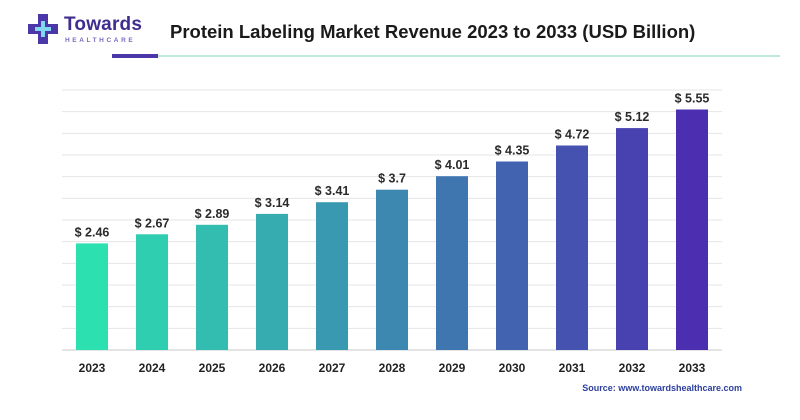 The width and height of the screenshot is (800, 420). What do you see at coordinates (572, 247) in the screenshot?
I see `bar-2031` at bounding box center [572, 247].